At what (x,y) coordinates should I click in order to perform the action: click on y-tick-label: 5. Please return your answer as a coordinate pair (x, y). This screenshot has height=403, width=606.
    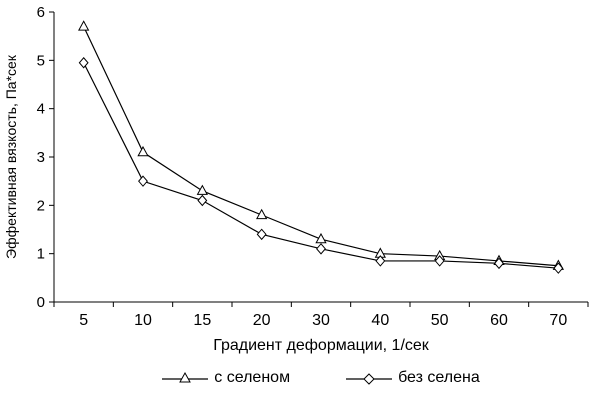
    Looking at the image, I should click on (41, 60).